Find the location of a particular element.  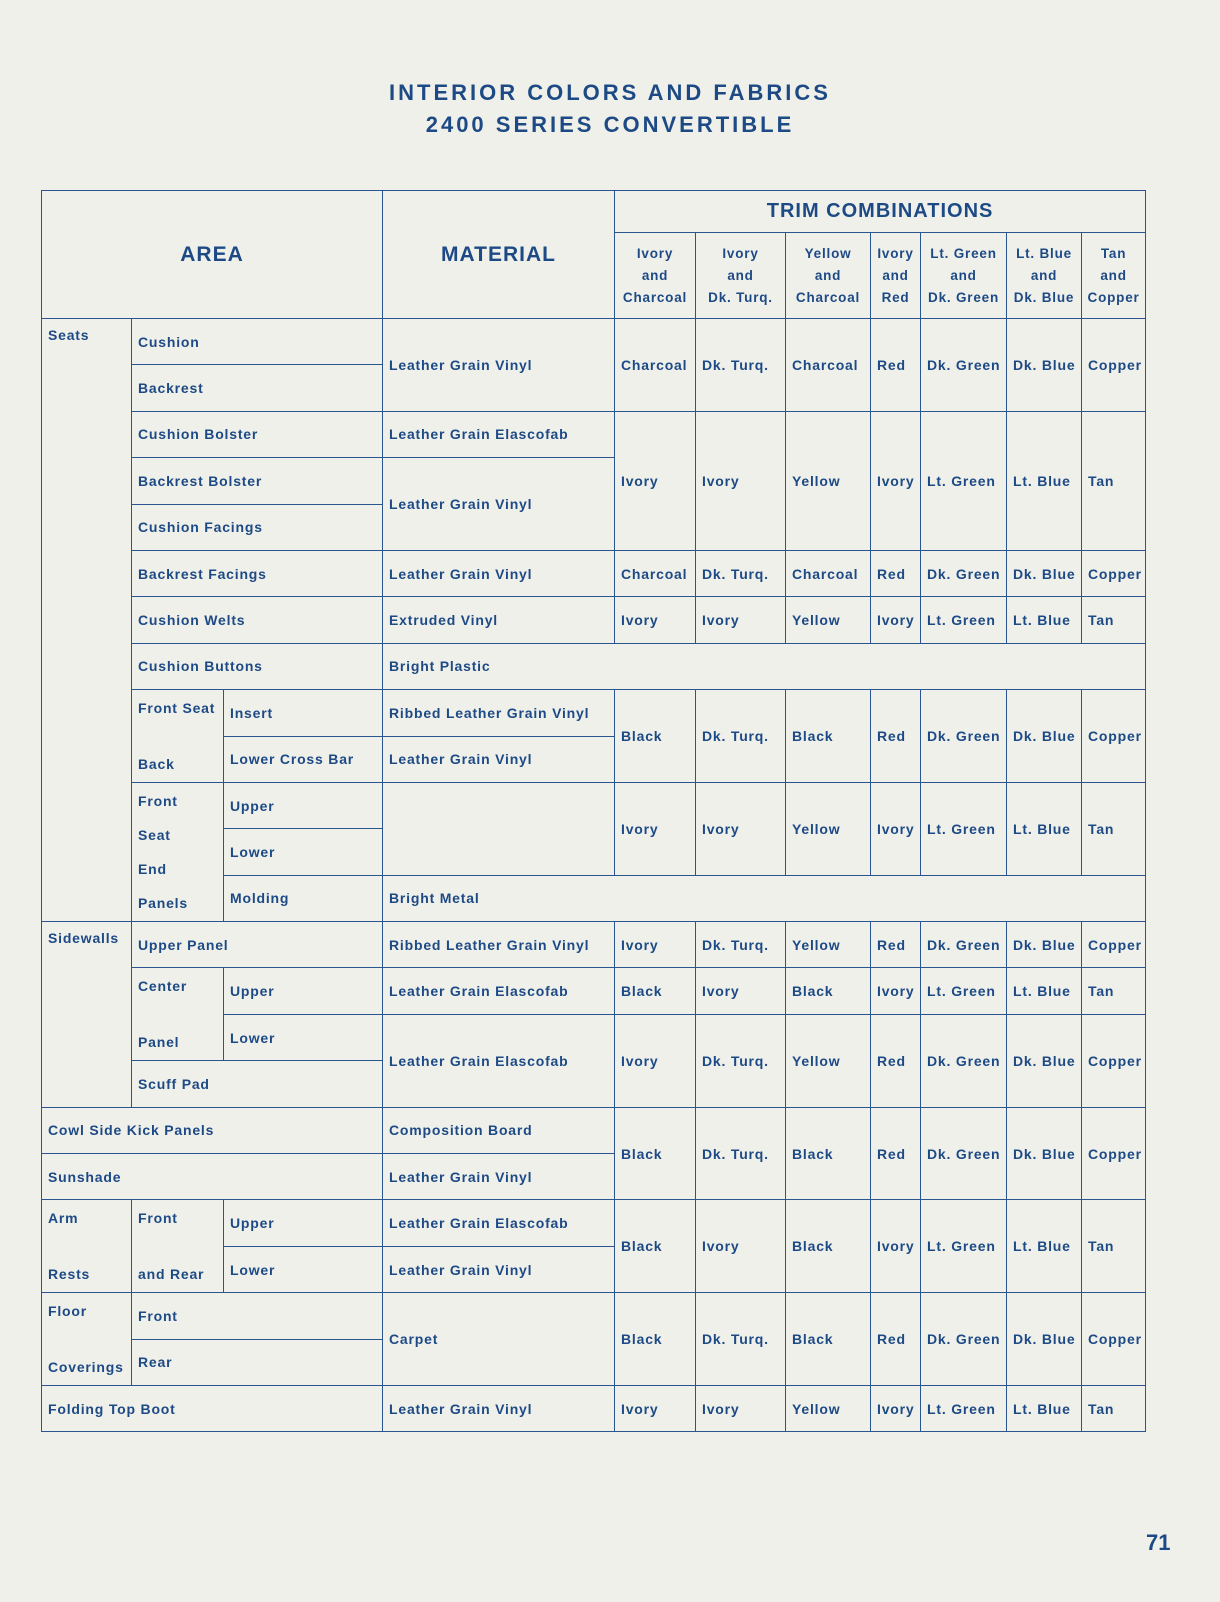

table-row: Backrest is located at coordinates (594, 388).